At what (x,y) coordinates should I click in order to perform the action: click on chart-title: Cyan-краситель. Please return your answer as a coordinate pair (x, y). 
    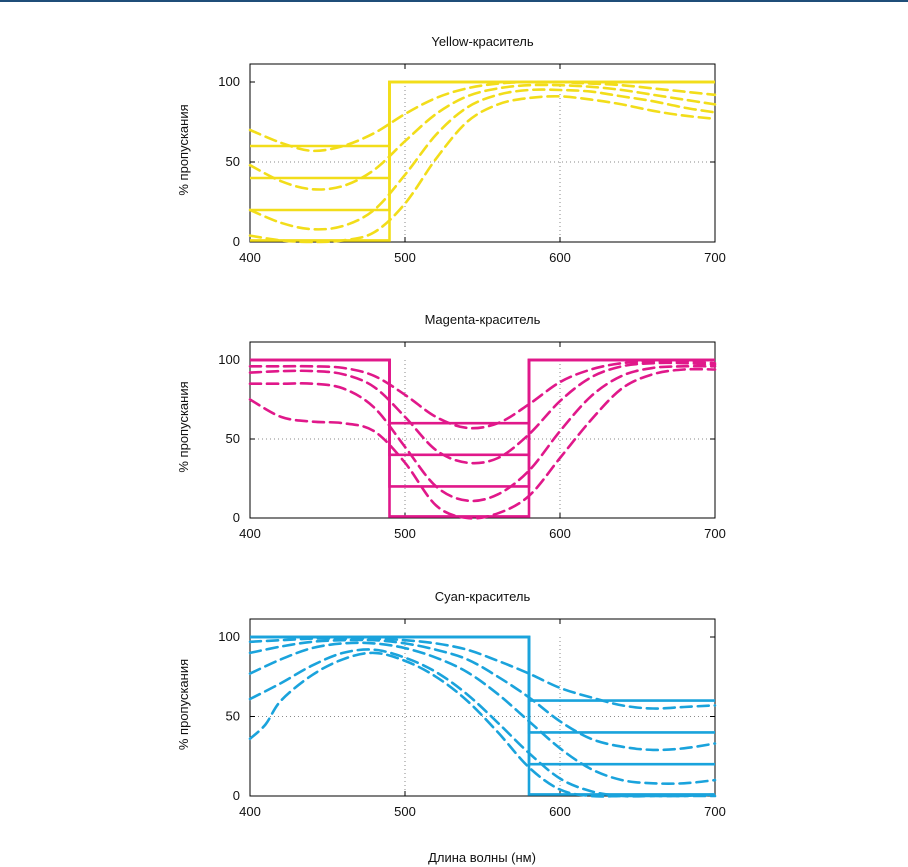
    Looking at the image, I should click on (483, 596).